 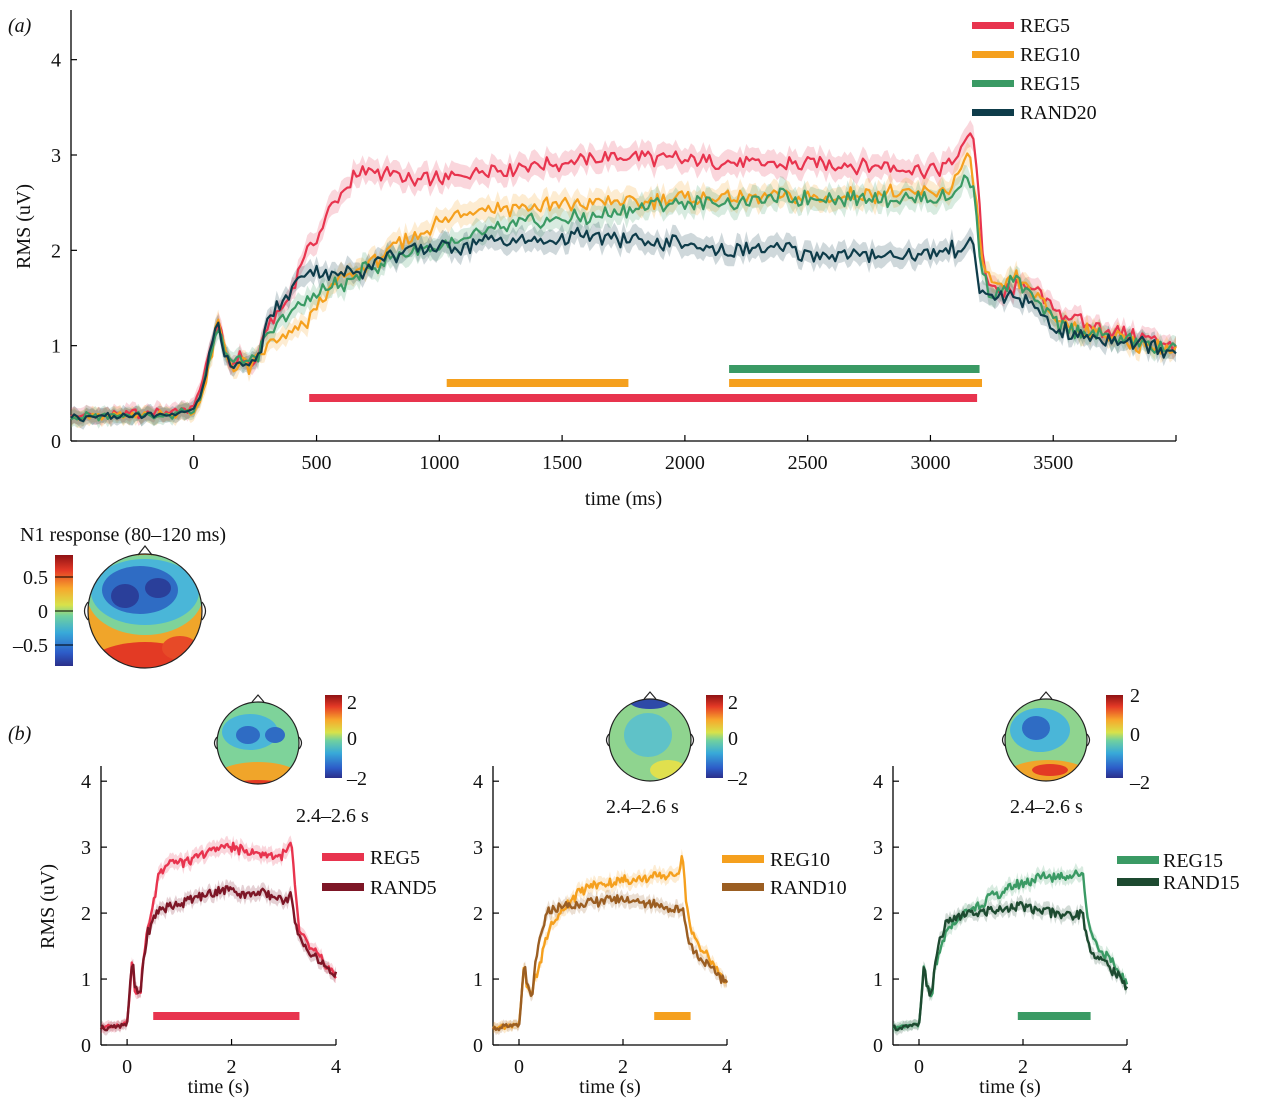 I want to click on topo-b2, so click(x=650, y=736).